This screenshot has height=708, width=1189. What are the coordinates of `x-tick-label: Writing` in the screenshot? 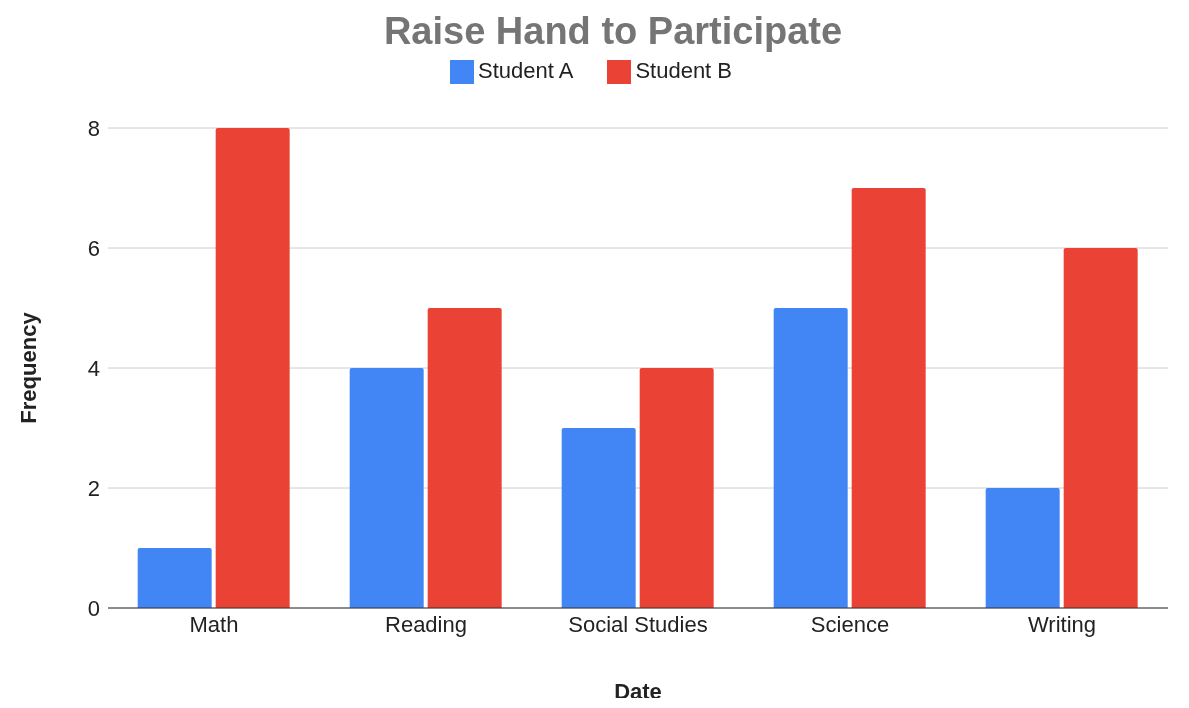 It's located at (1062, 624).